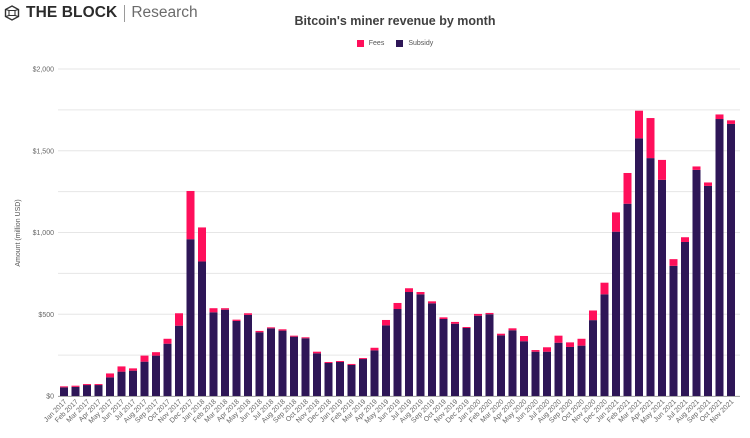 The image size is (750, 438). Describe the element at coordinates (414, 43) in the screenshot. I see `legend-item-subsidy: Subsidy` at that location.